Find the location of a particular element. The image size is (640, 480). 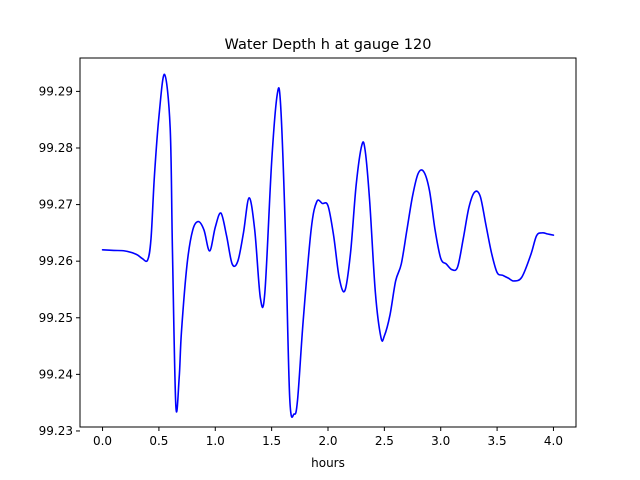

y-tick-label: 99.23 is located at coordinates (56, 431).